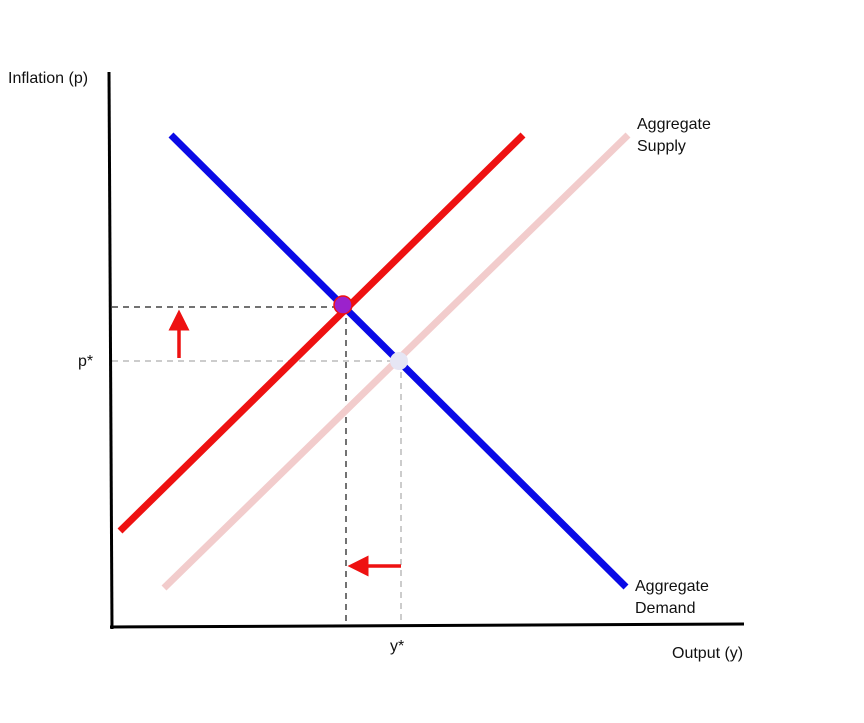 This screenshot has width=864, height=723. What do you see at coordinates (707, 653) in the screenshot?
I see `x-axis-title: Output (y)` at bounding box center [707, 653].